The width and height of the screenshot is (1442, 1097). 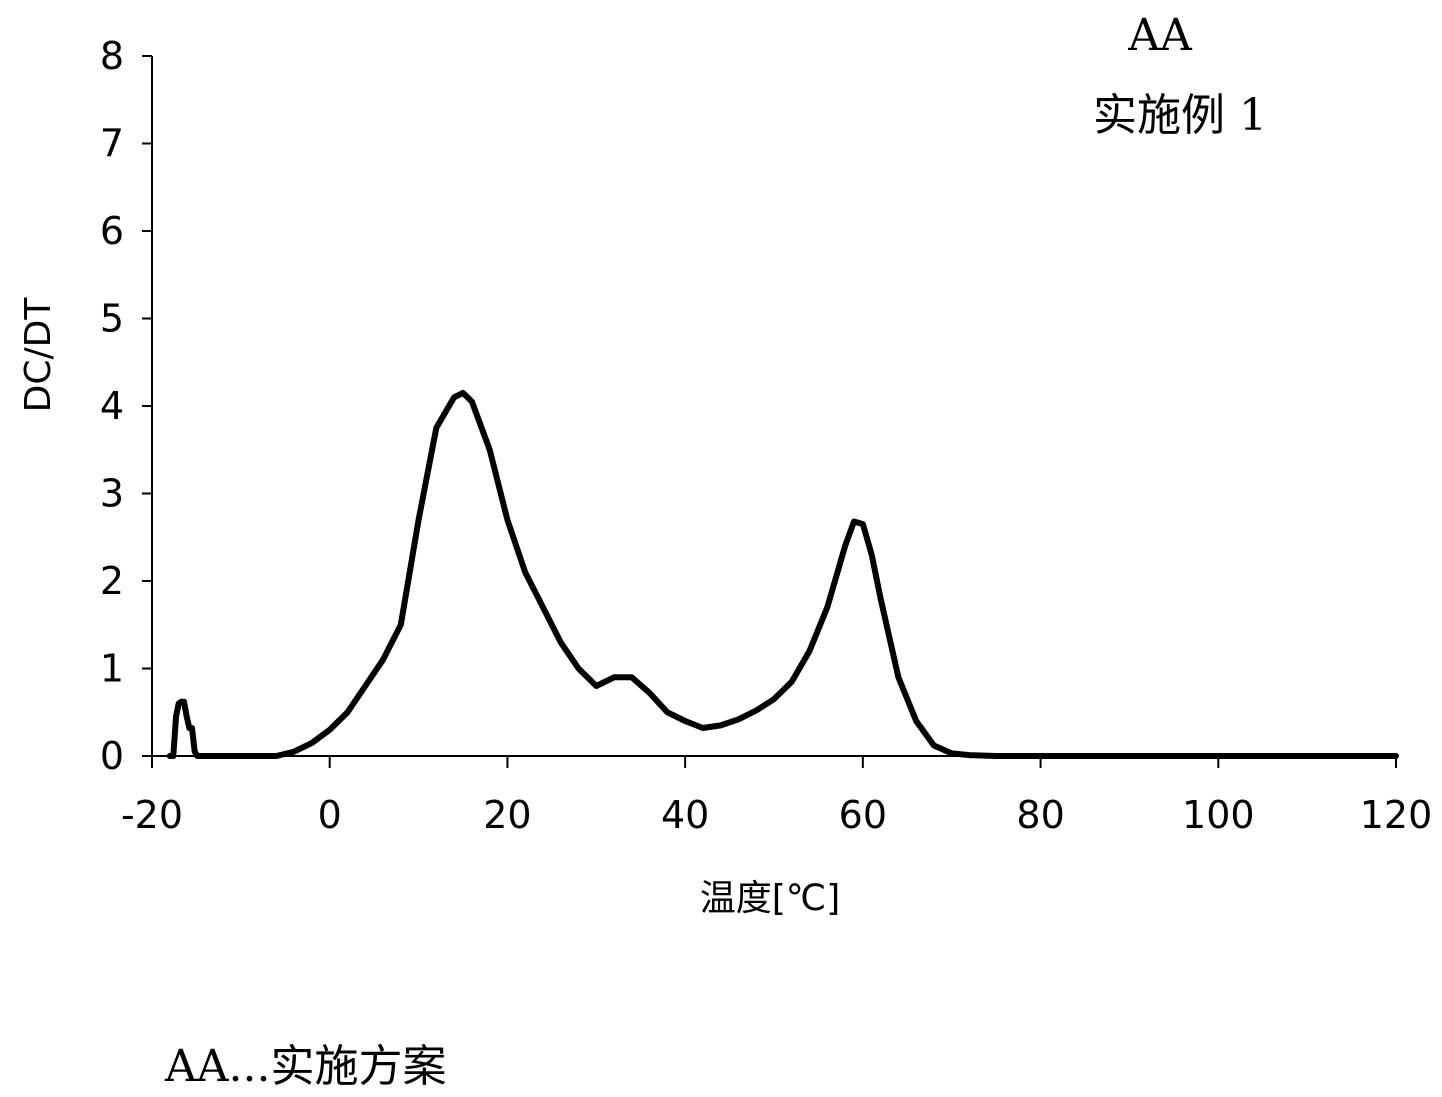 I want to click on x-tick-label: 20, so click(x=507, y=815).